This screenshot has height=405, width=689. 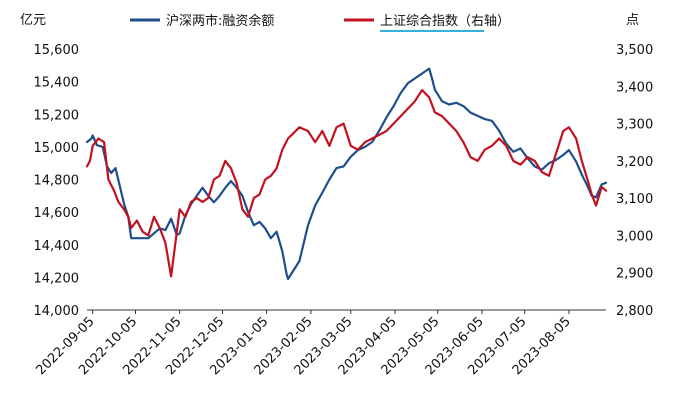 I want to click on left-tick-label: 15,200, so click(x=57, y=115).